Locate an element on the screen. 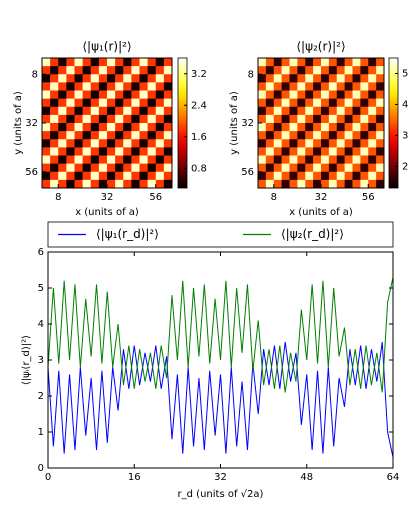 The height and width of the screenshot is (519, 415). x-tick-label: 48 is located at coordinates (306, 477).